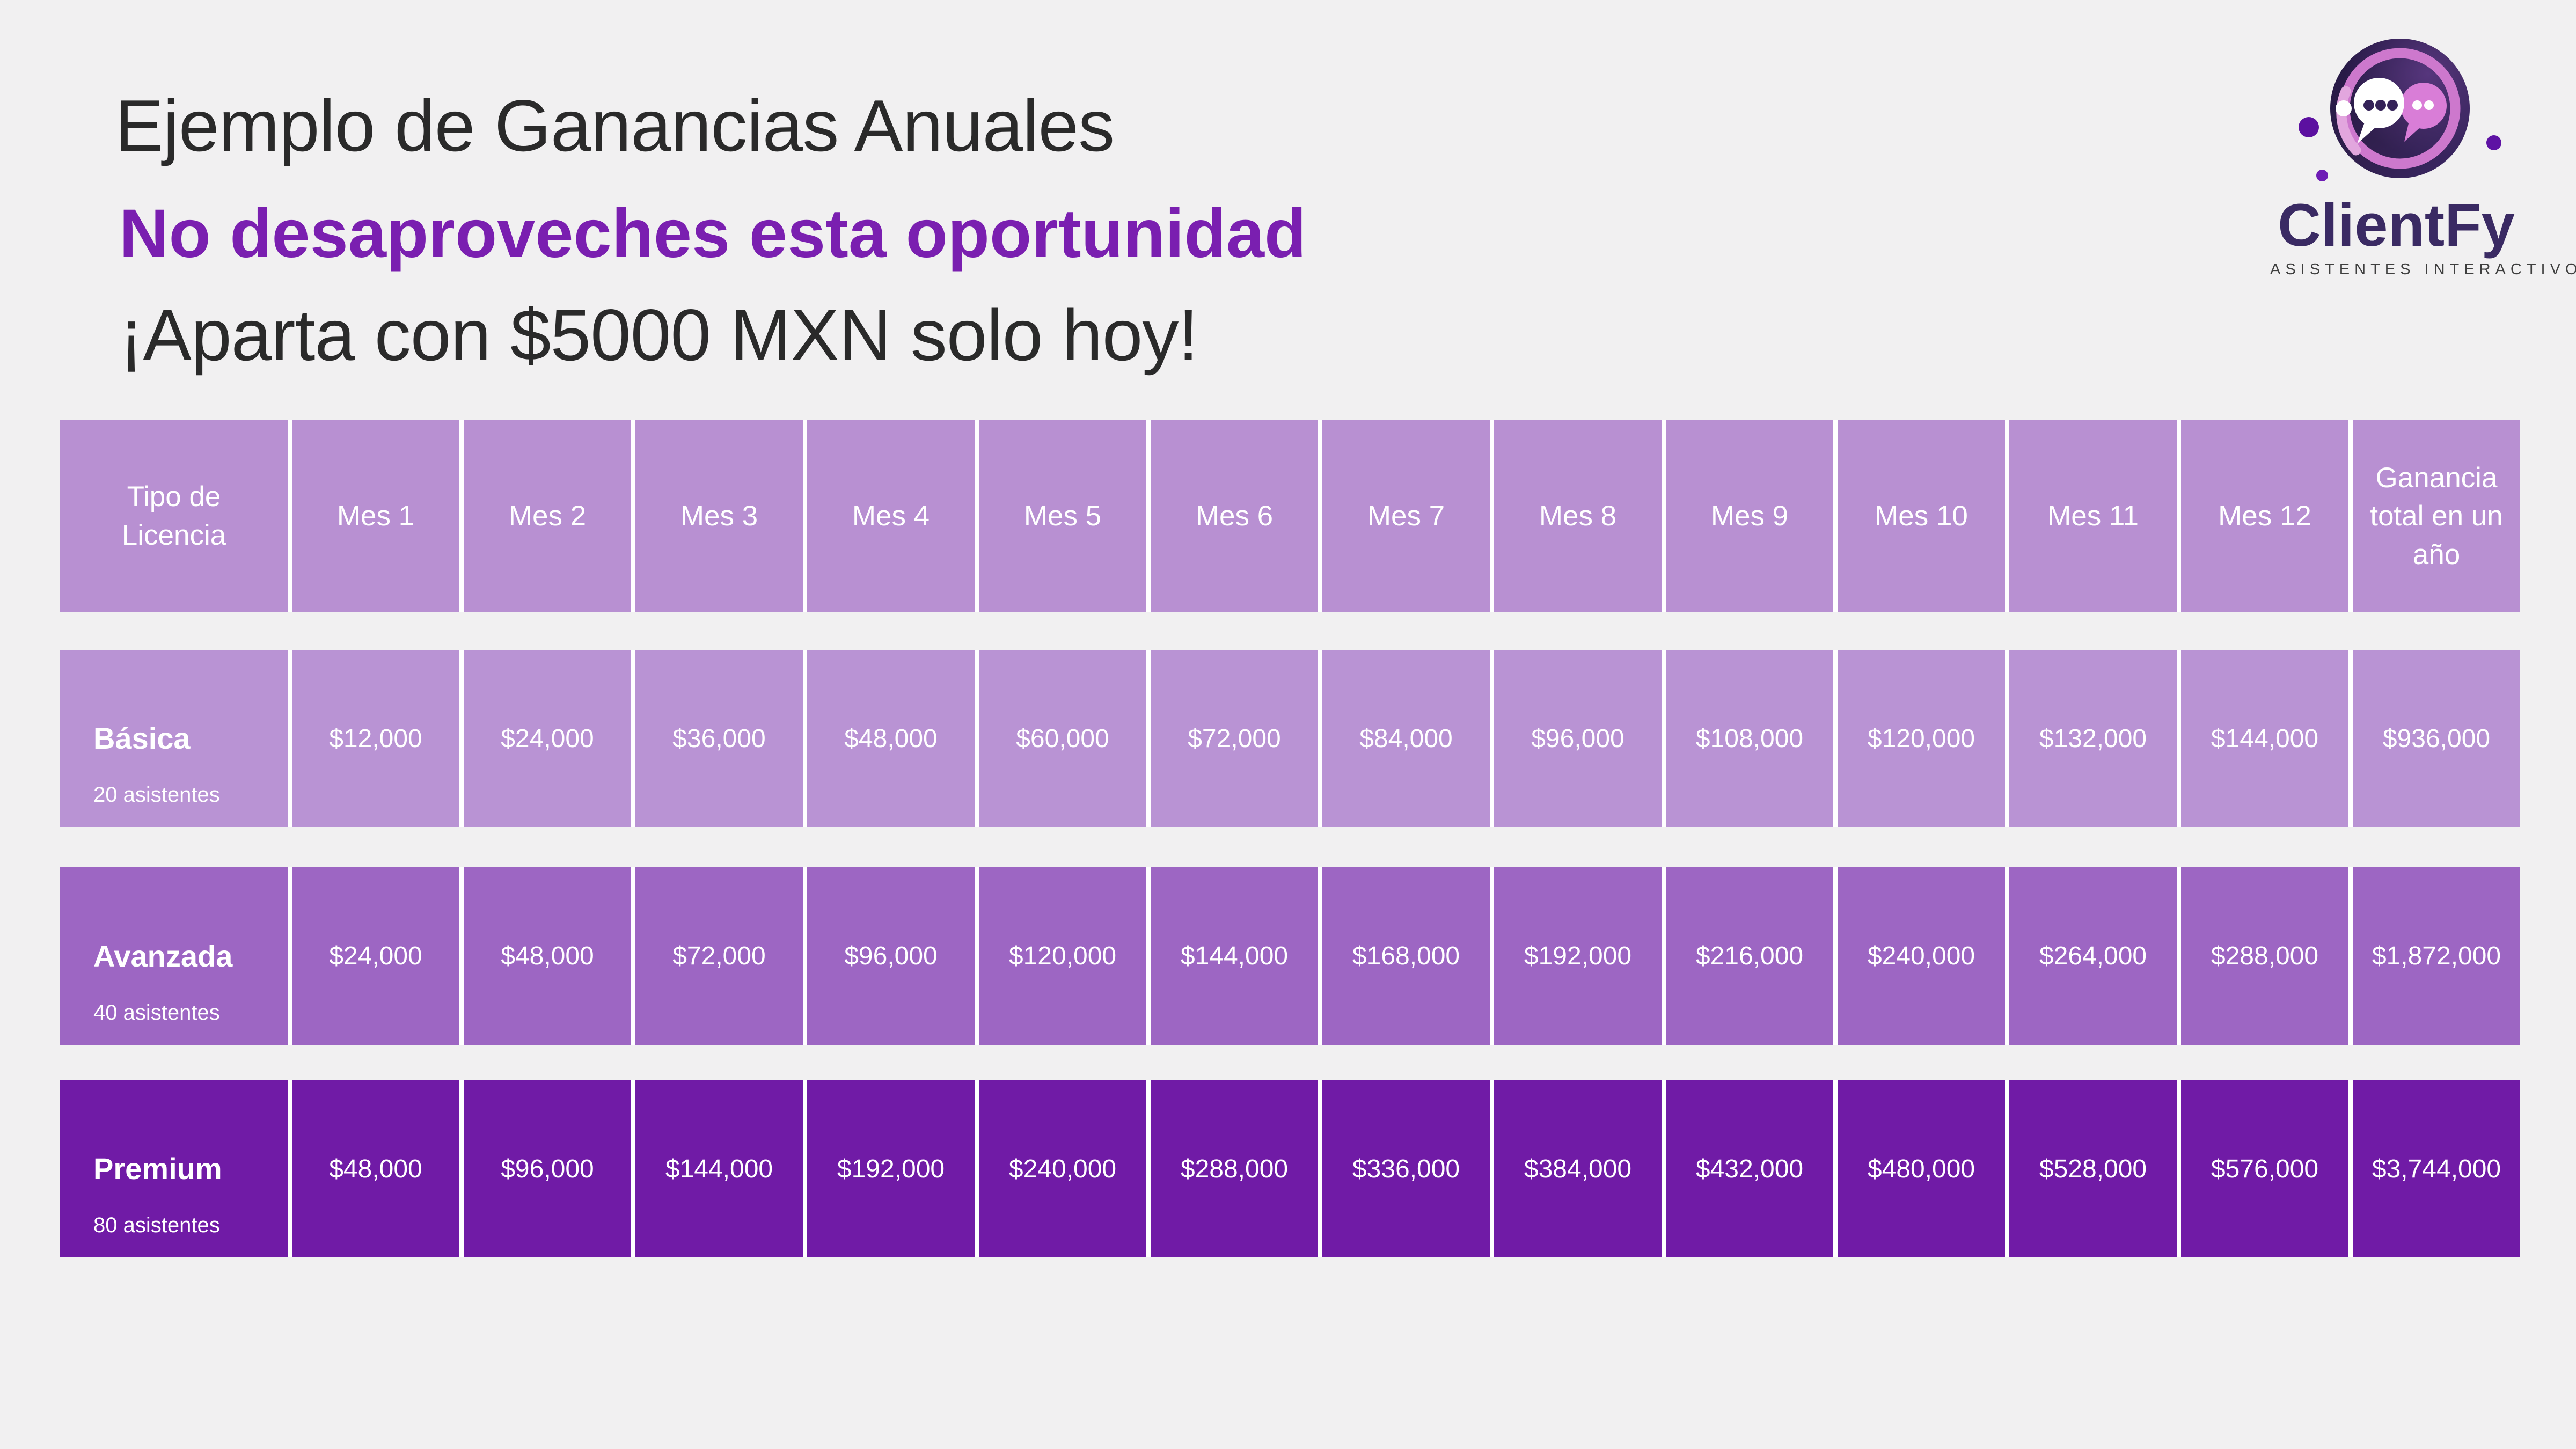 This screenshot has width=2576, height=1449. What do you see at coordinates (1062, 738) in the screenshot?
I see `table-cell: $60,000` at bounding box center [1062, 738].